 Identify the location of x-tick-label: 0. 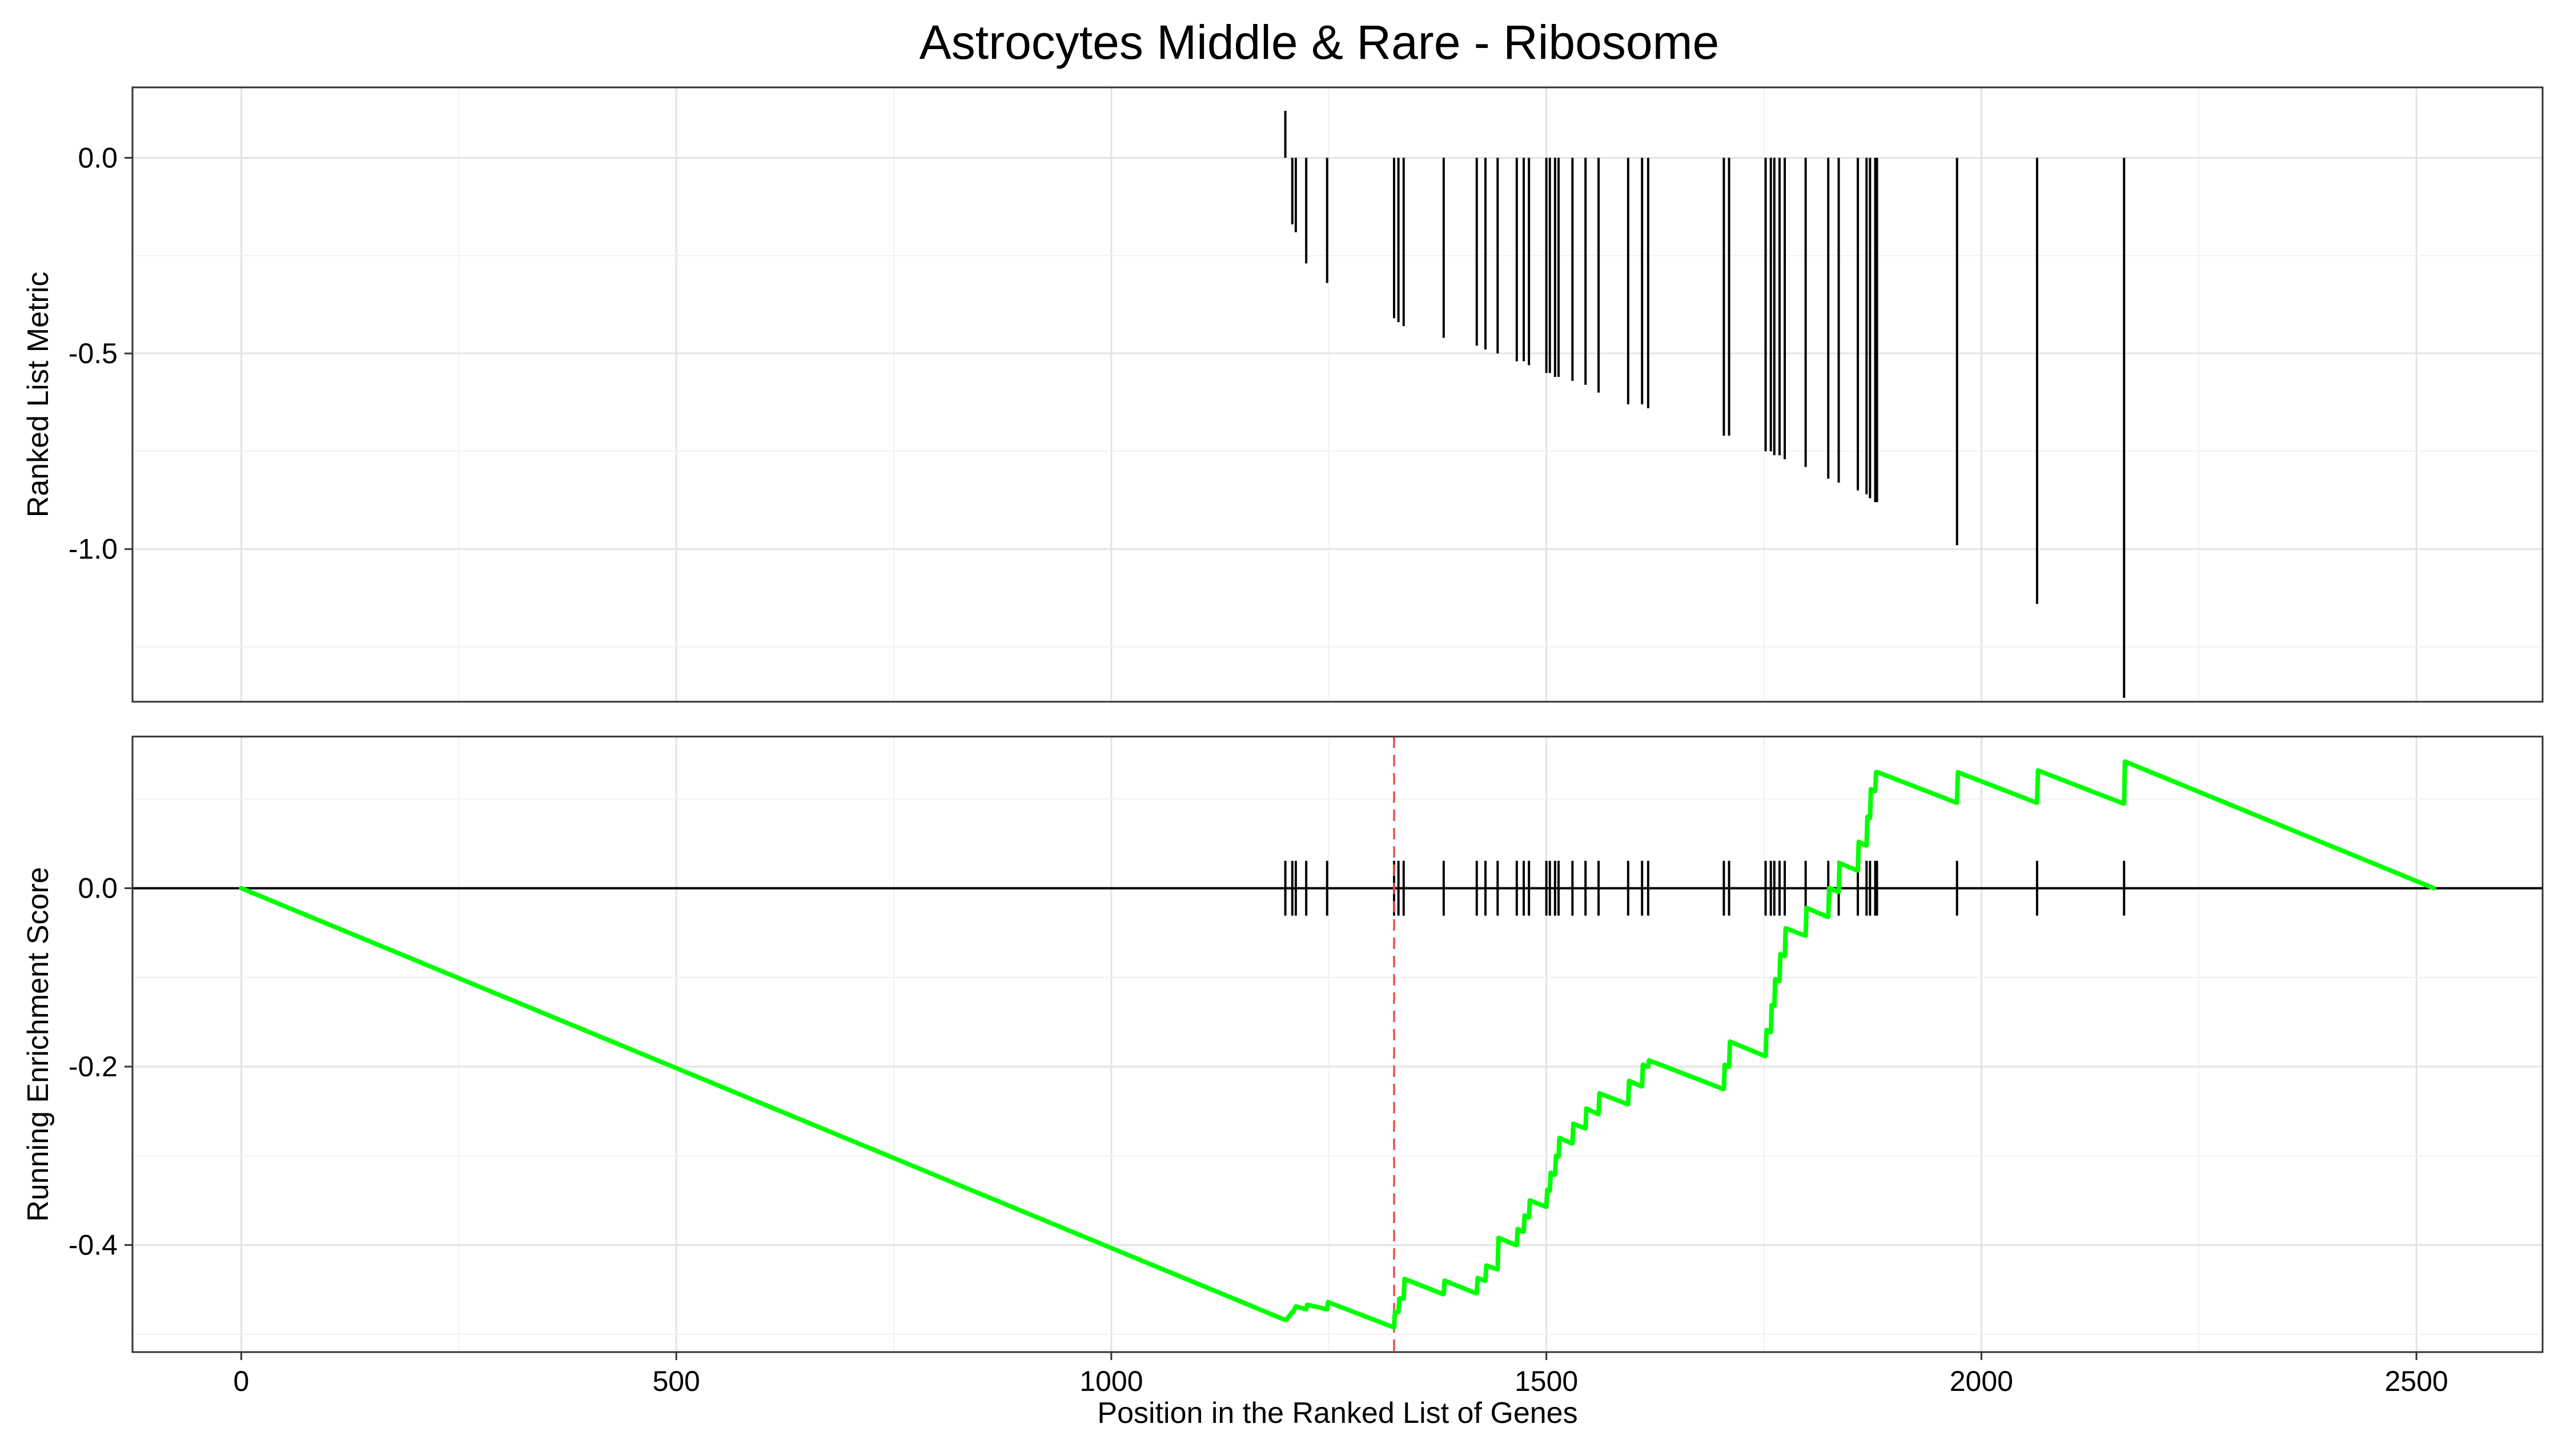
(242, 1381).